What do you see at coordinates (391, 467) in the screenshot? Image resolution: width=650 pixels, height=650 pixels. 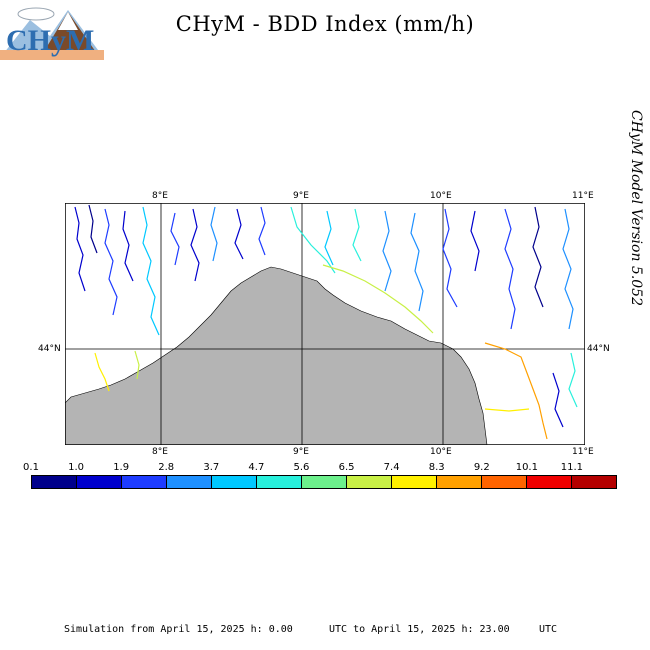 I see `colorbar-tick-label: 7.4` at bounding box center [391, 467].